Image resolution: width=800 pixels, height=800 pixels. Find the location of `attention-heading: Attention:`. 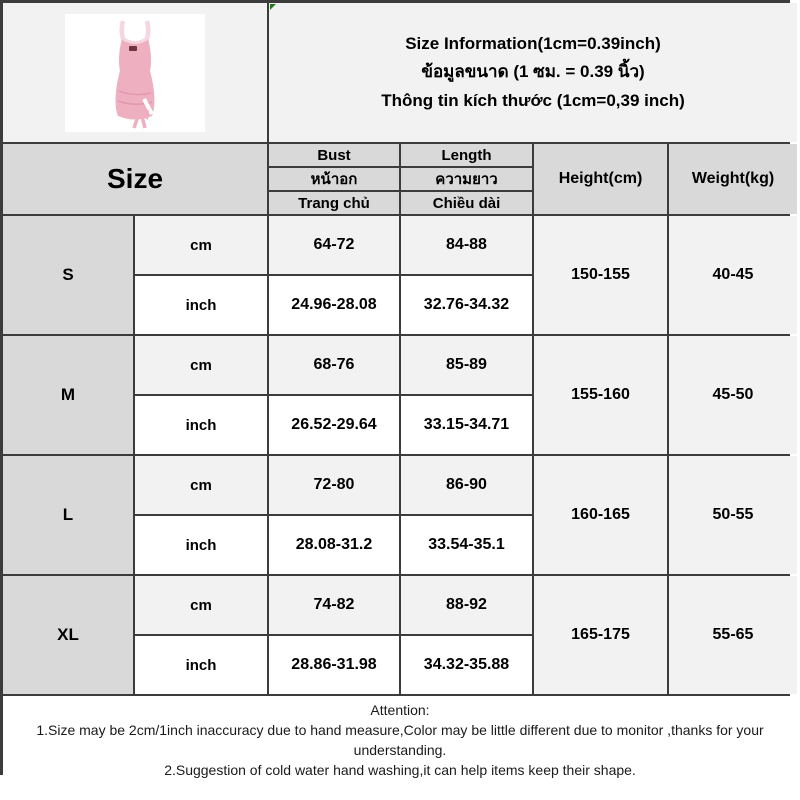

attention-heading: Attention: is located at coordinates (400, 710).